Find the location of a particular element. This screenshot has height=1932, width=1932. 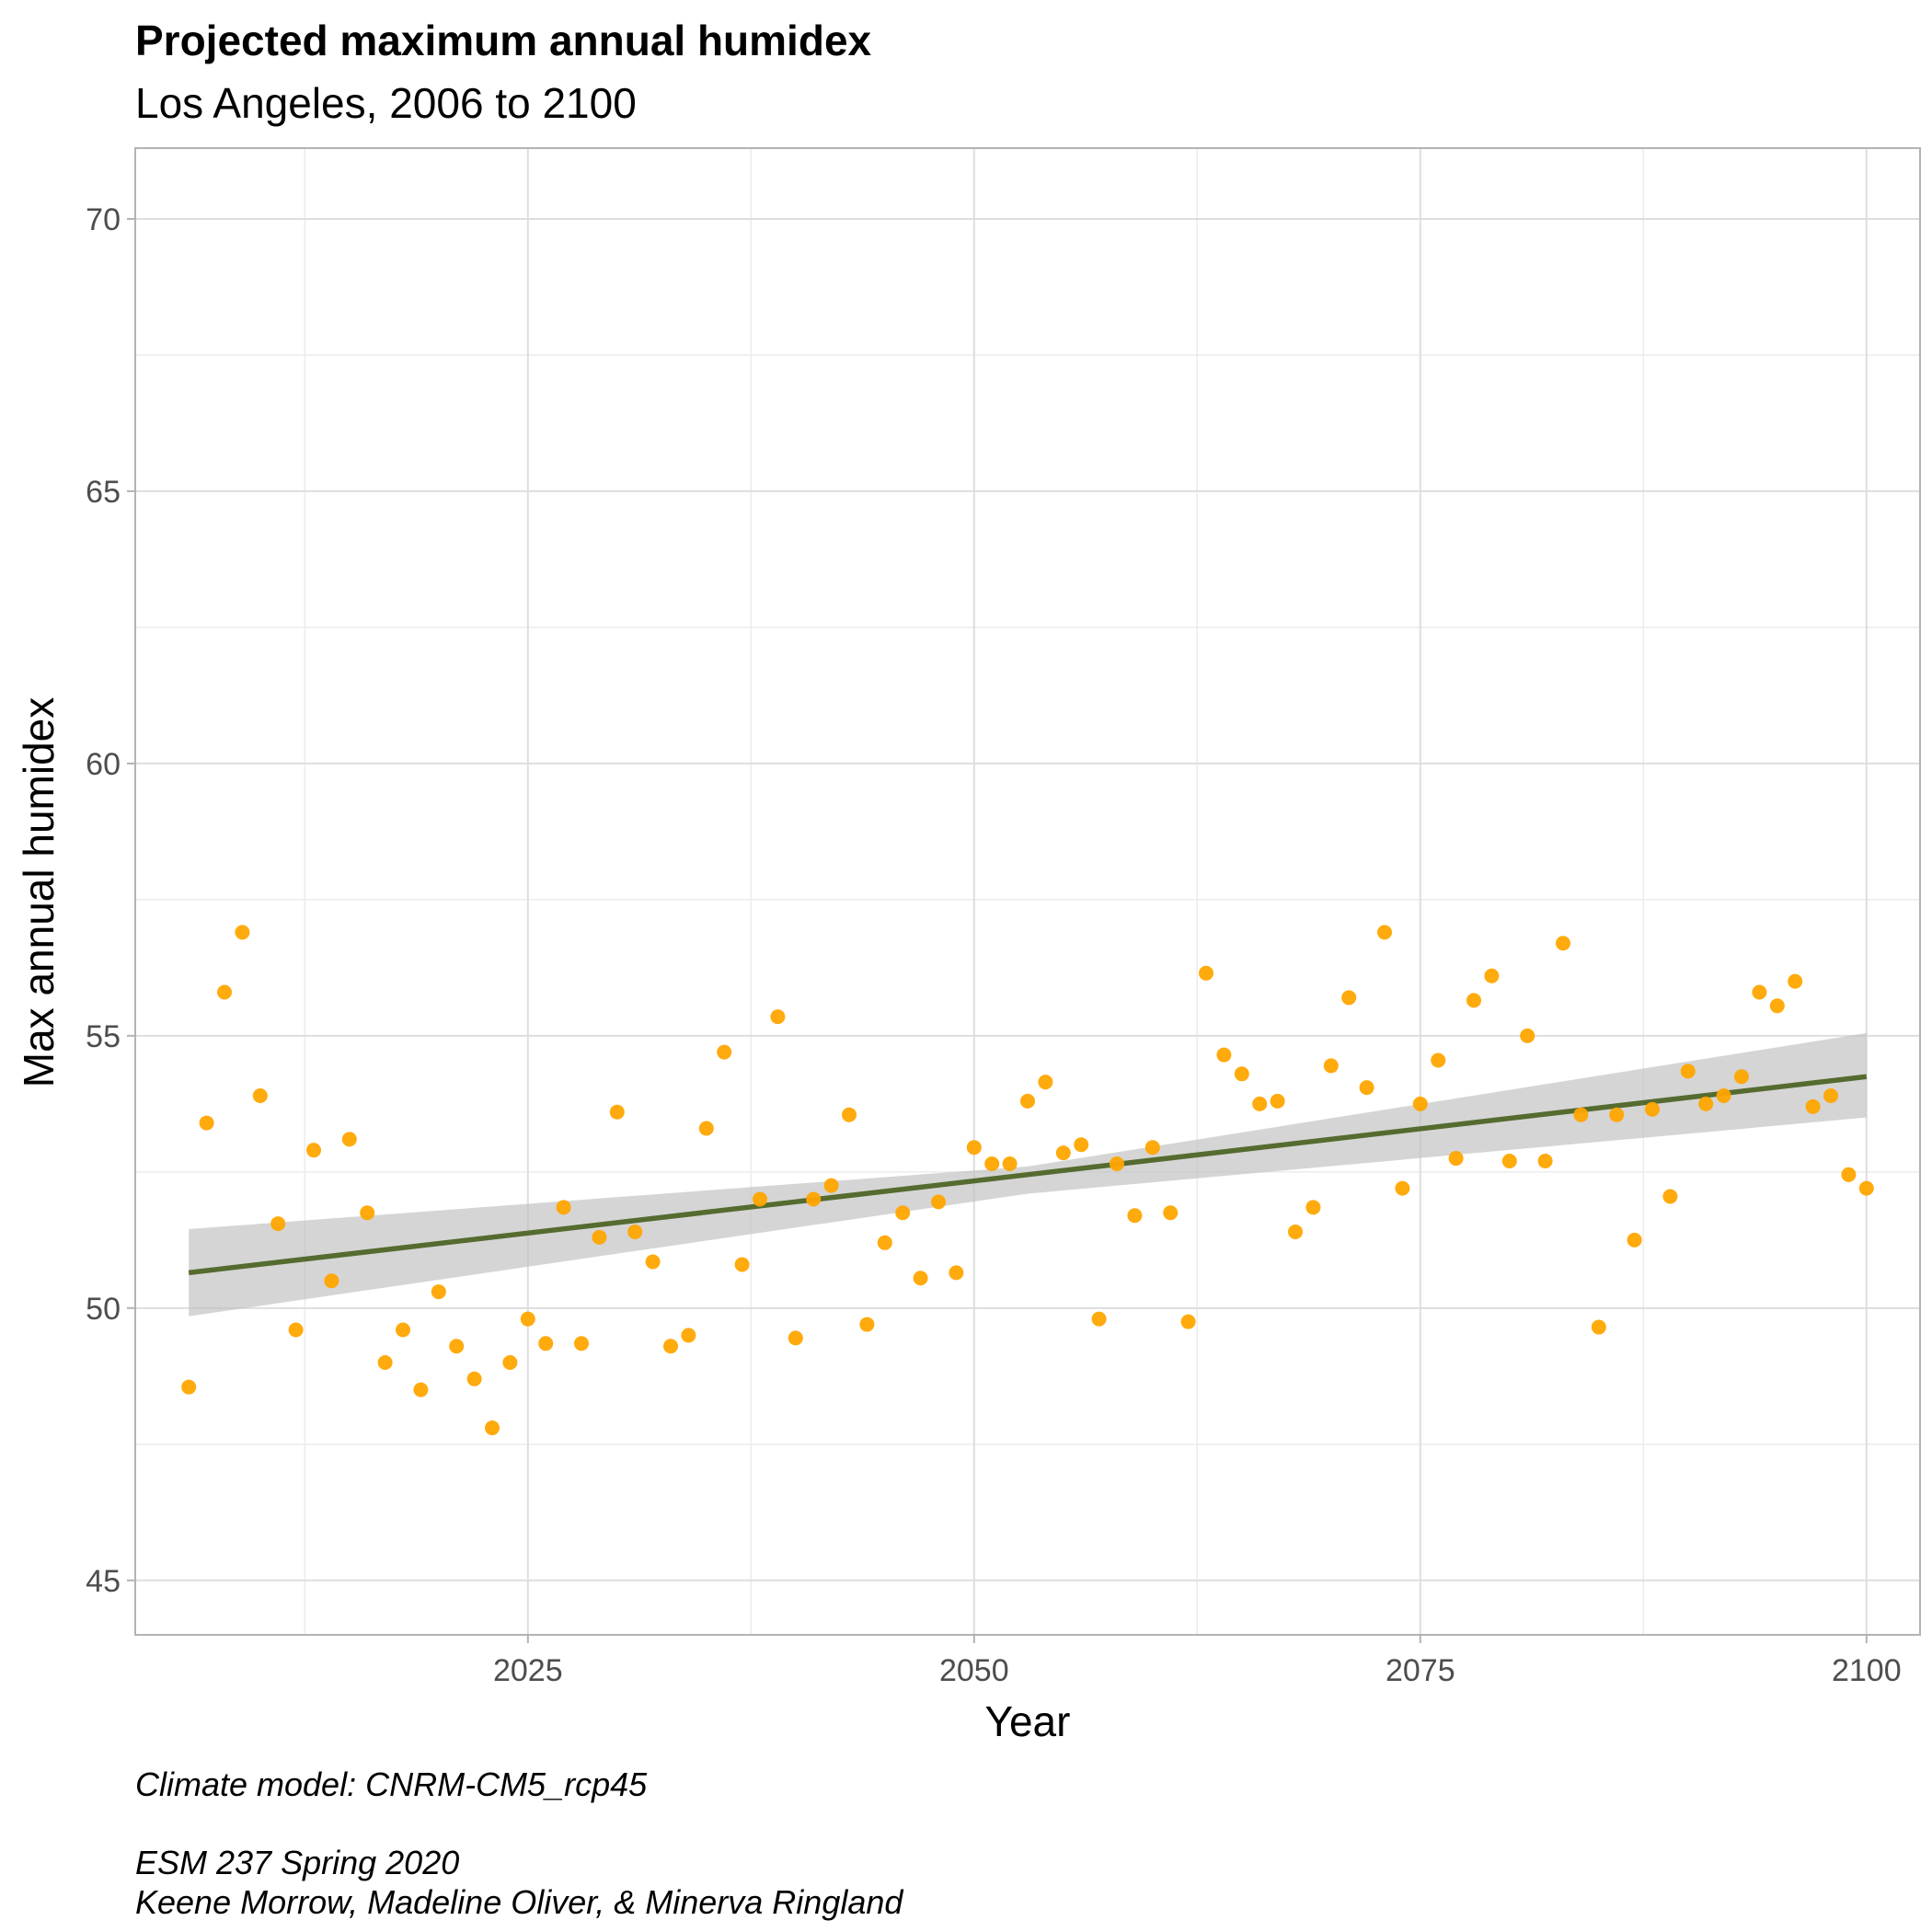

chart-subtitle: Los Angeles, 2006 to 2100 is located at coordinates (386, 103).